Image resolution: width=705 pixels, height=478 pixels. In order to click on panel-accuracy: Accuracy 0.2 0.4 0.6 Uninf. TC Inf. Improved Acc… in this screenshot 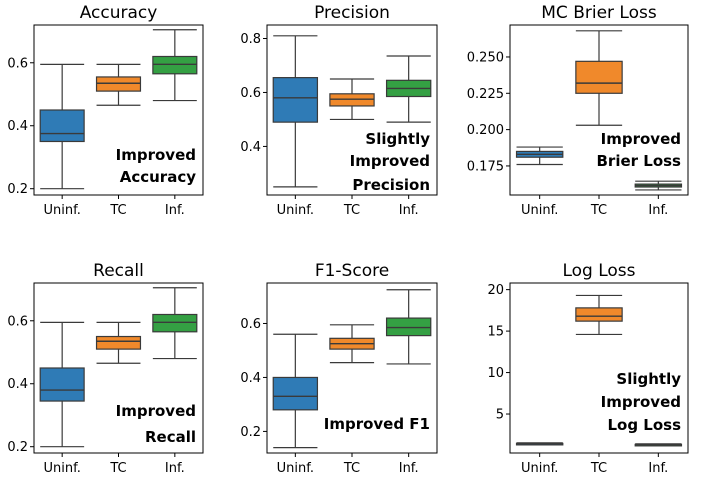, I will do `click(105, 110)`.